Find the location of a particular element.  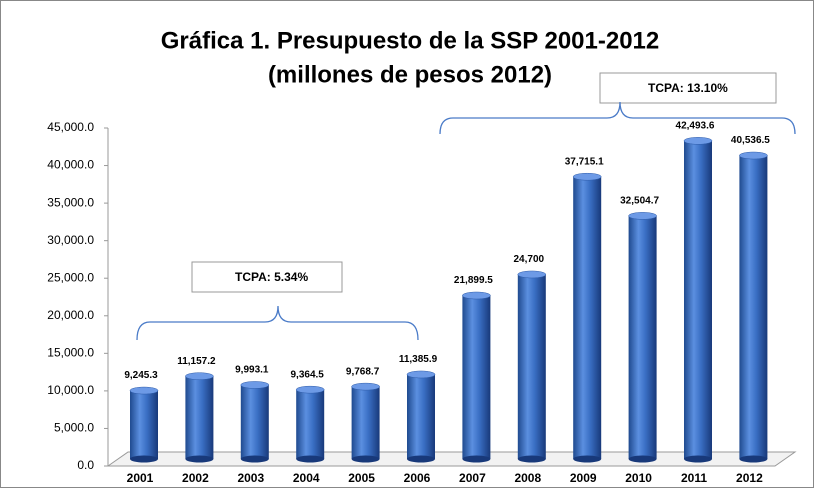

data-label: 37,715.1 is located at coordinates (584, 161).